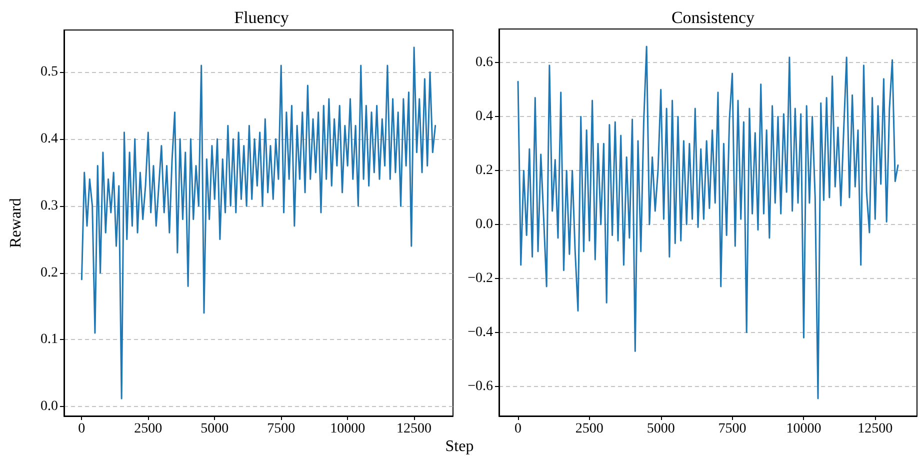  What do you see at coordinates (49, 340) in the screenshot?
I see `y-tick-label: 0.1` at bounding box center [49, 340].